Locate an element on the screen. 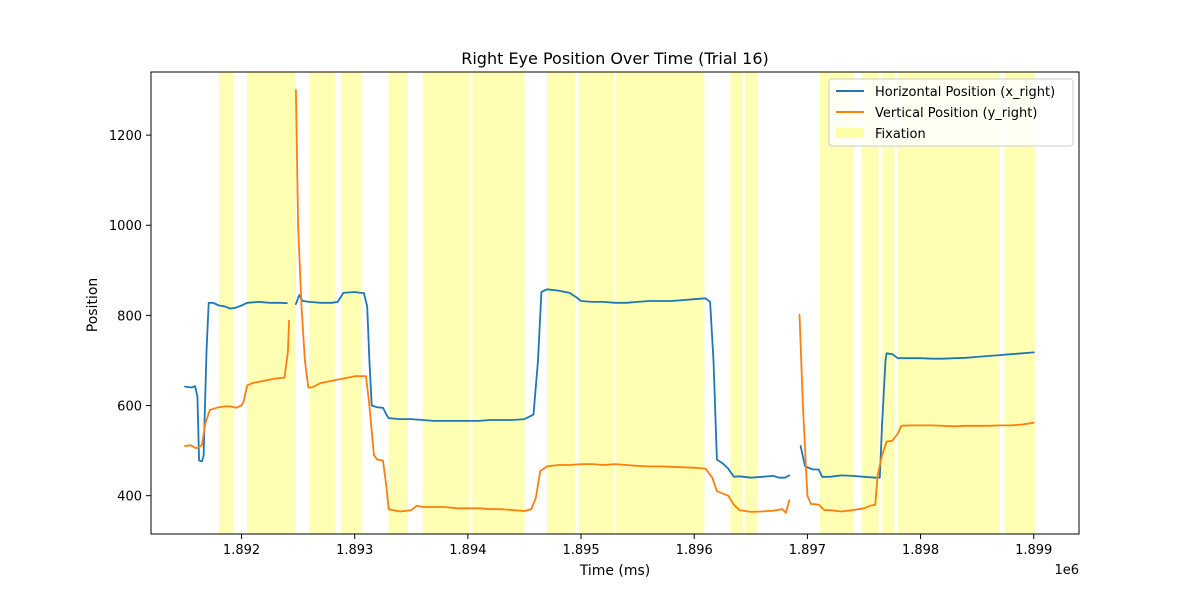 The image size is (1200, 600). legend-label: Fixation is located at coordinates (900, 134).